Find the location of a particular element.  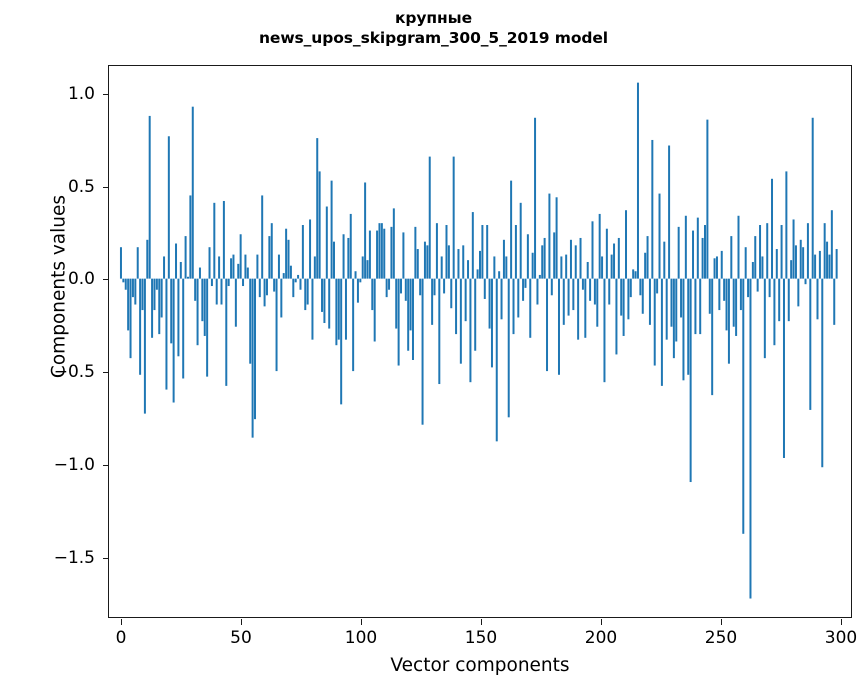

x-tick-label: 200 is located at coordinates (601, 638).